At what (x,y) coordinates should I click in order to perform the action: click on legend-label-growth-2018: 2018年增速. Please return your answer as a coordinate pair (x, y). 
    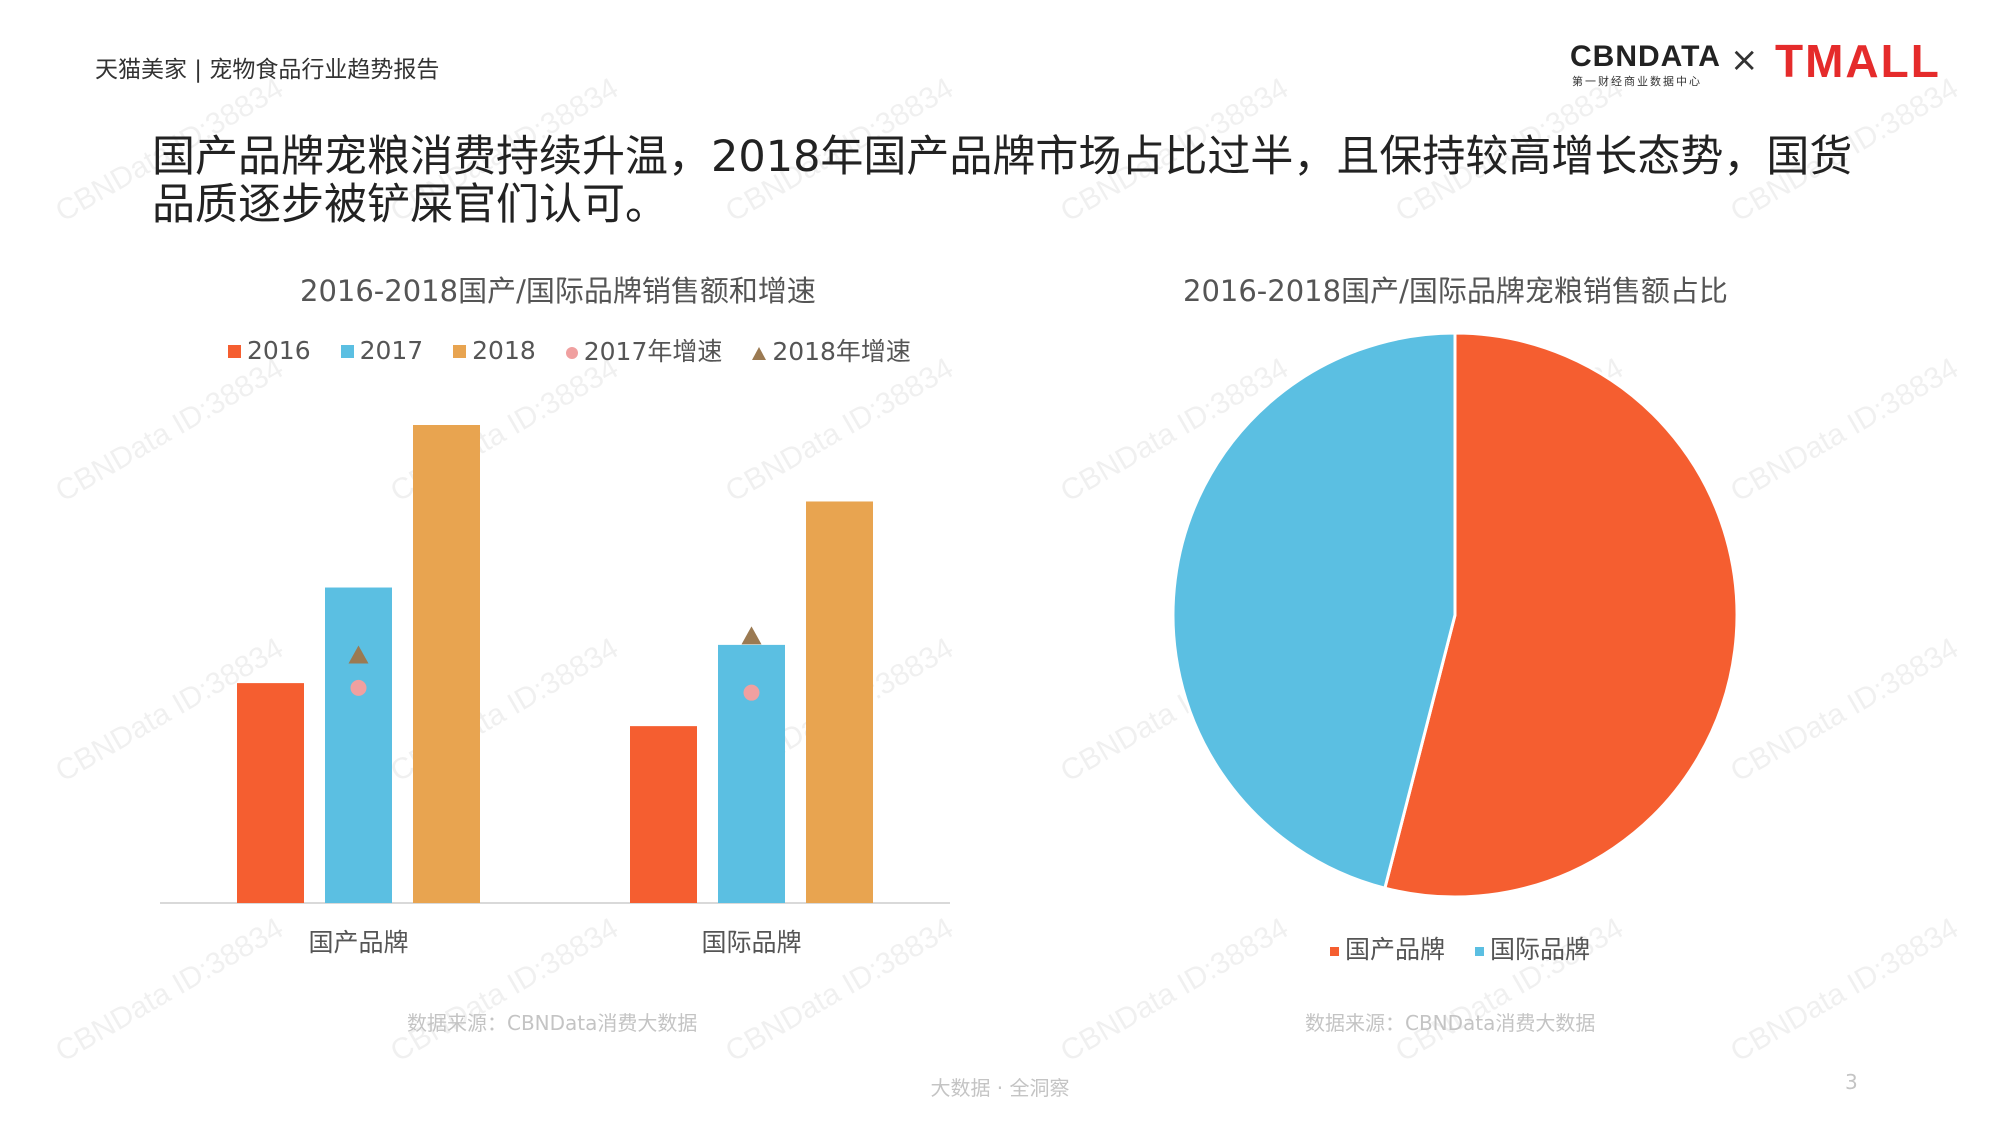
    Looking at the image, I should click on (841, 351).